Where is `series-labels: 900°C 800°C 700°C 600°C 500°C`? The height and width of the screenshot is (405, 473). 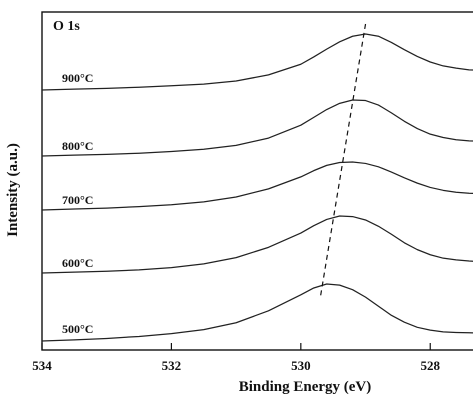
series-labels: 900°C 800°C 700°C 600°C 500°C is located at coordinates (77, 203).